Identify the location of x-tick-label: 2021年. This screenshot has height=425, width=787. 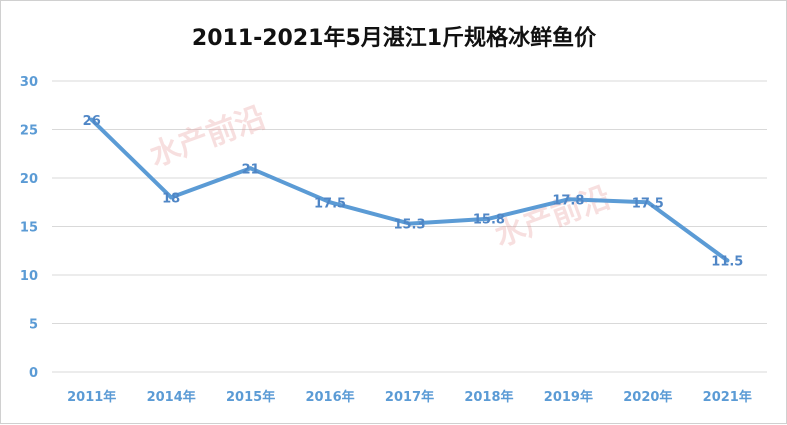
(727, 397).